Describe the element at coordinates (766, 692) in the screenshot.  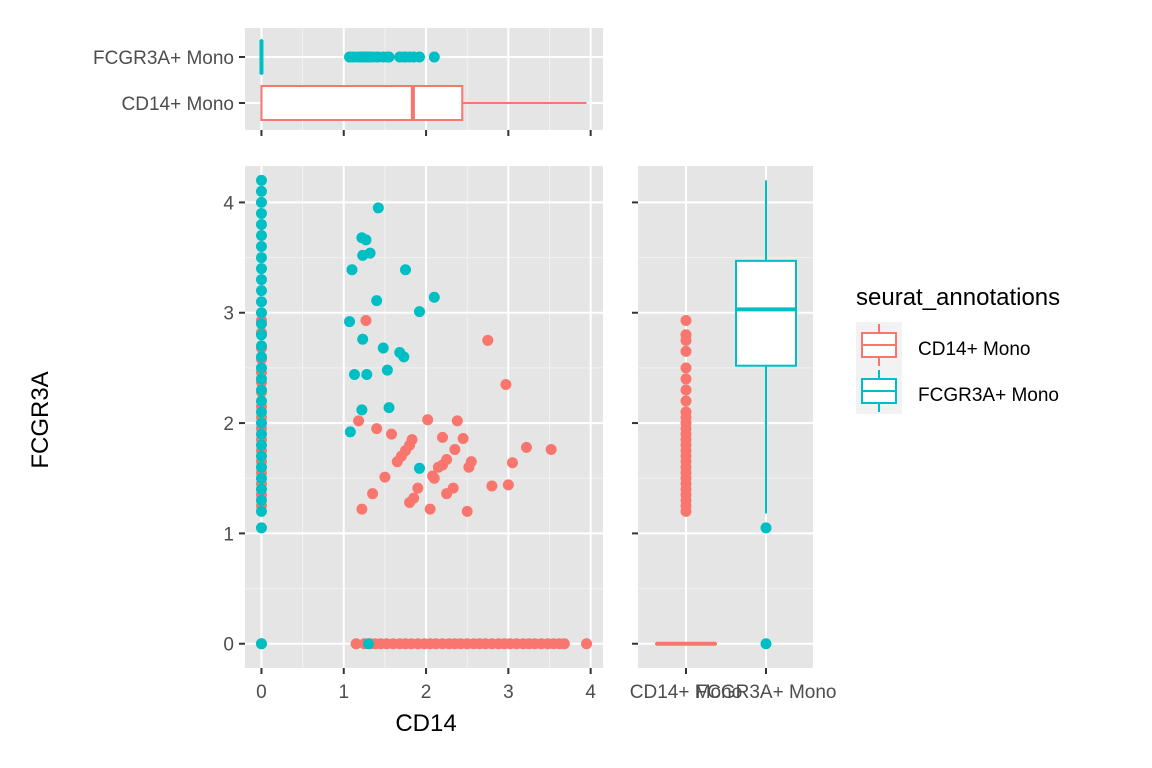
I see `right-category-label: FCGR3A+ Mono` at that location.